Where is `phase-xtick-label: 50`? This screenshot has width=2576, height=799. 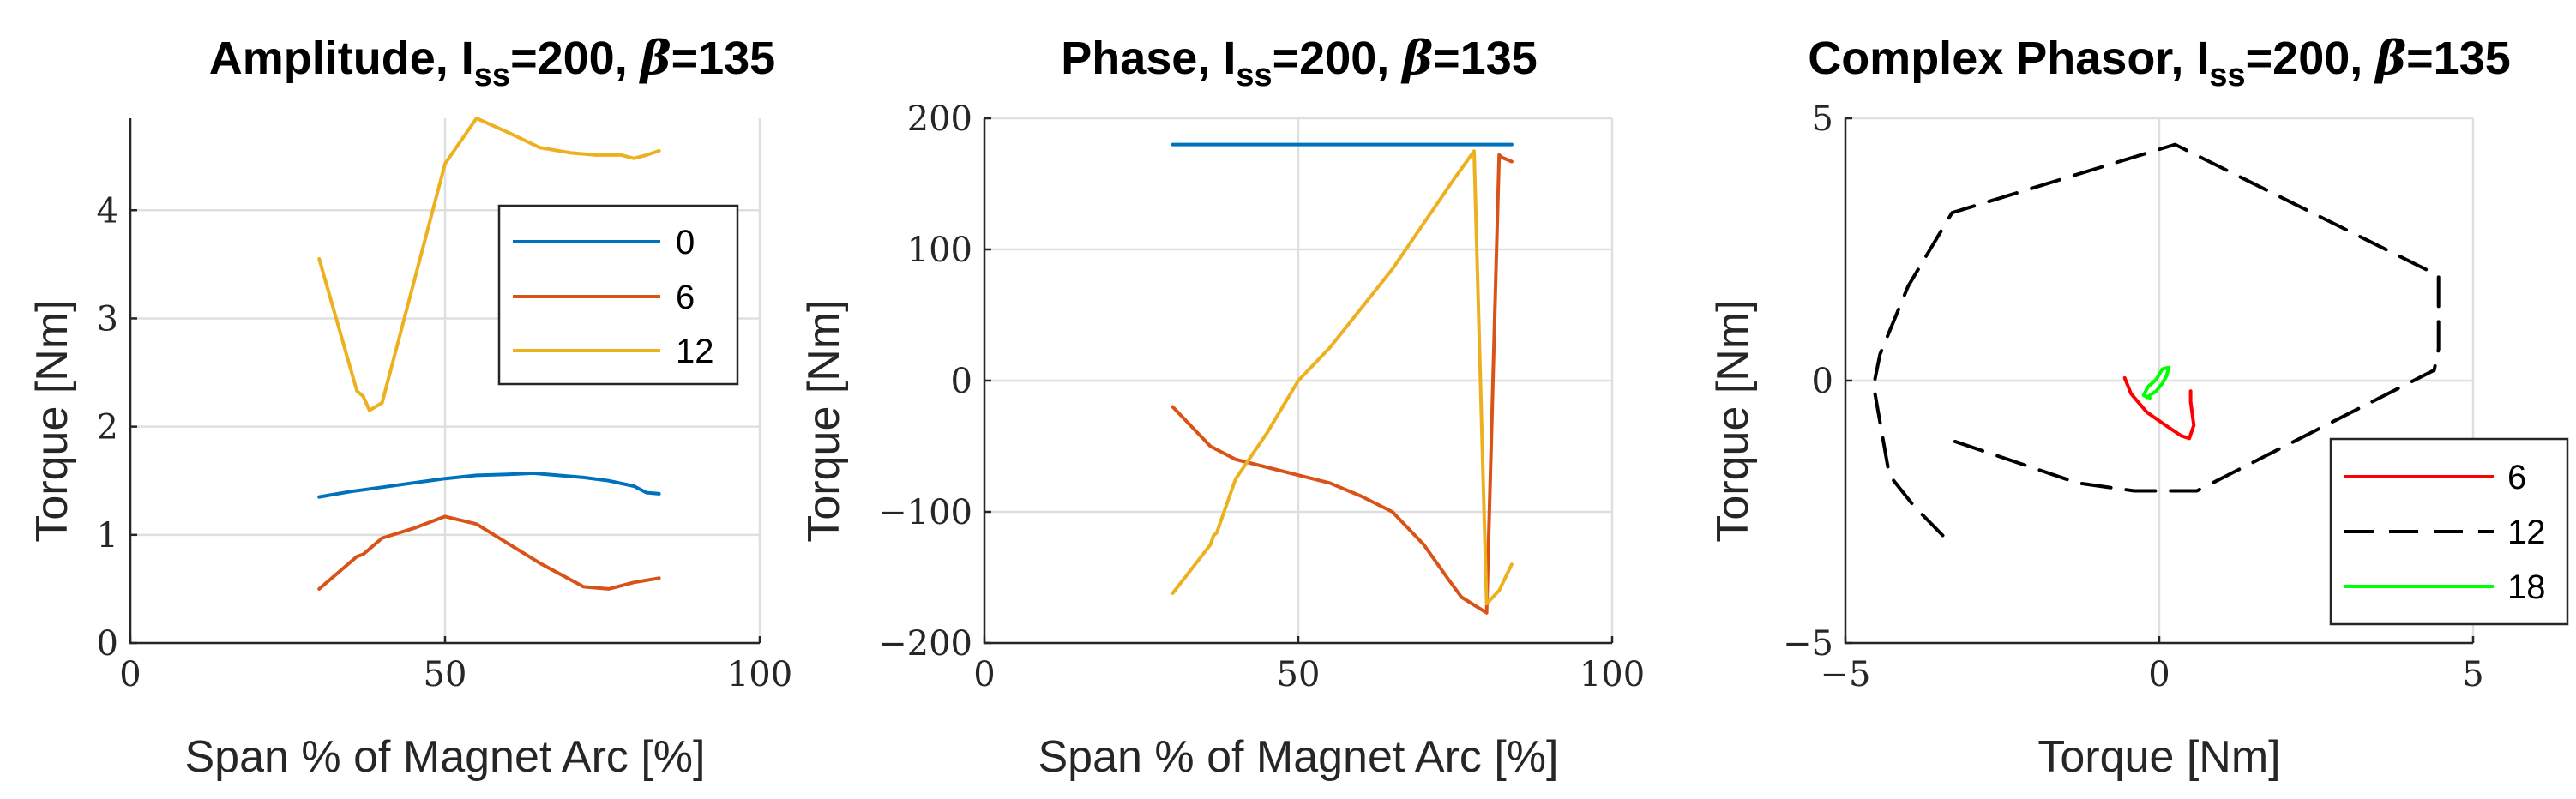 phase-xtick-label: 50 is located at coordinates (1299, 674).